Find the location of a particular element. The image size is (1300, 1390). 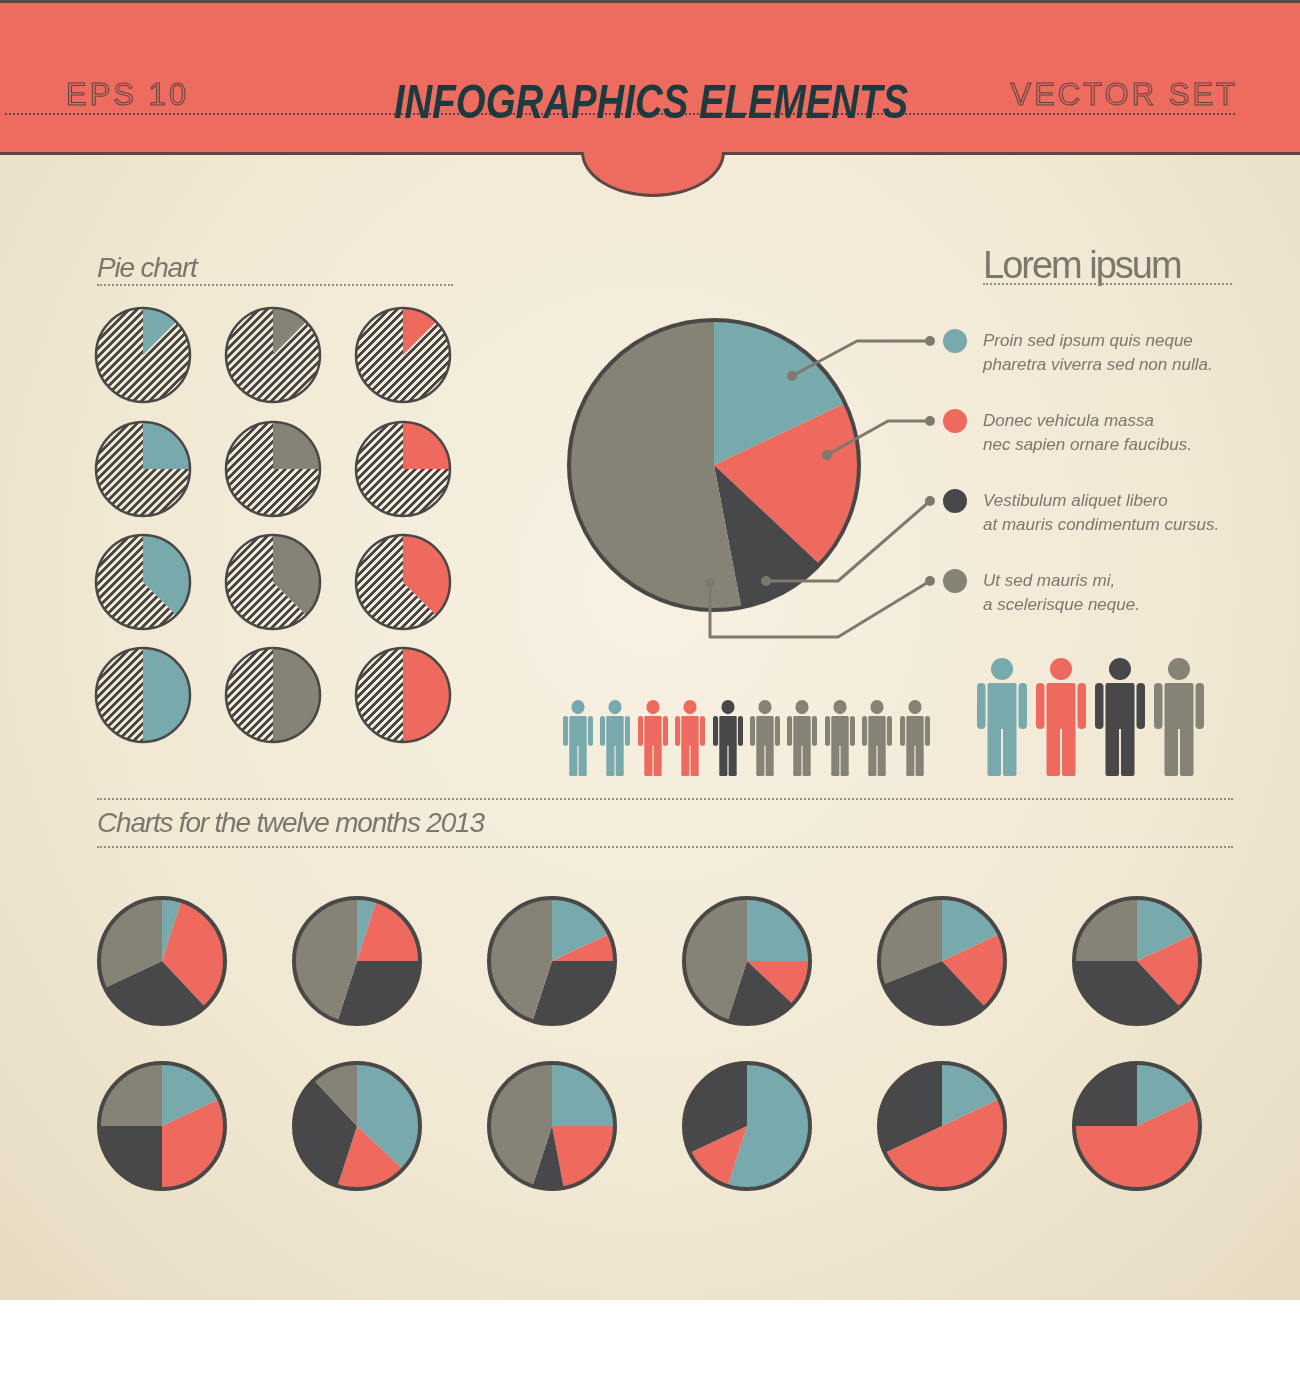

text: EPS 10 is located at coordinates (128, 94).